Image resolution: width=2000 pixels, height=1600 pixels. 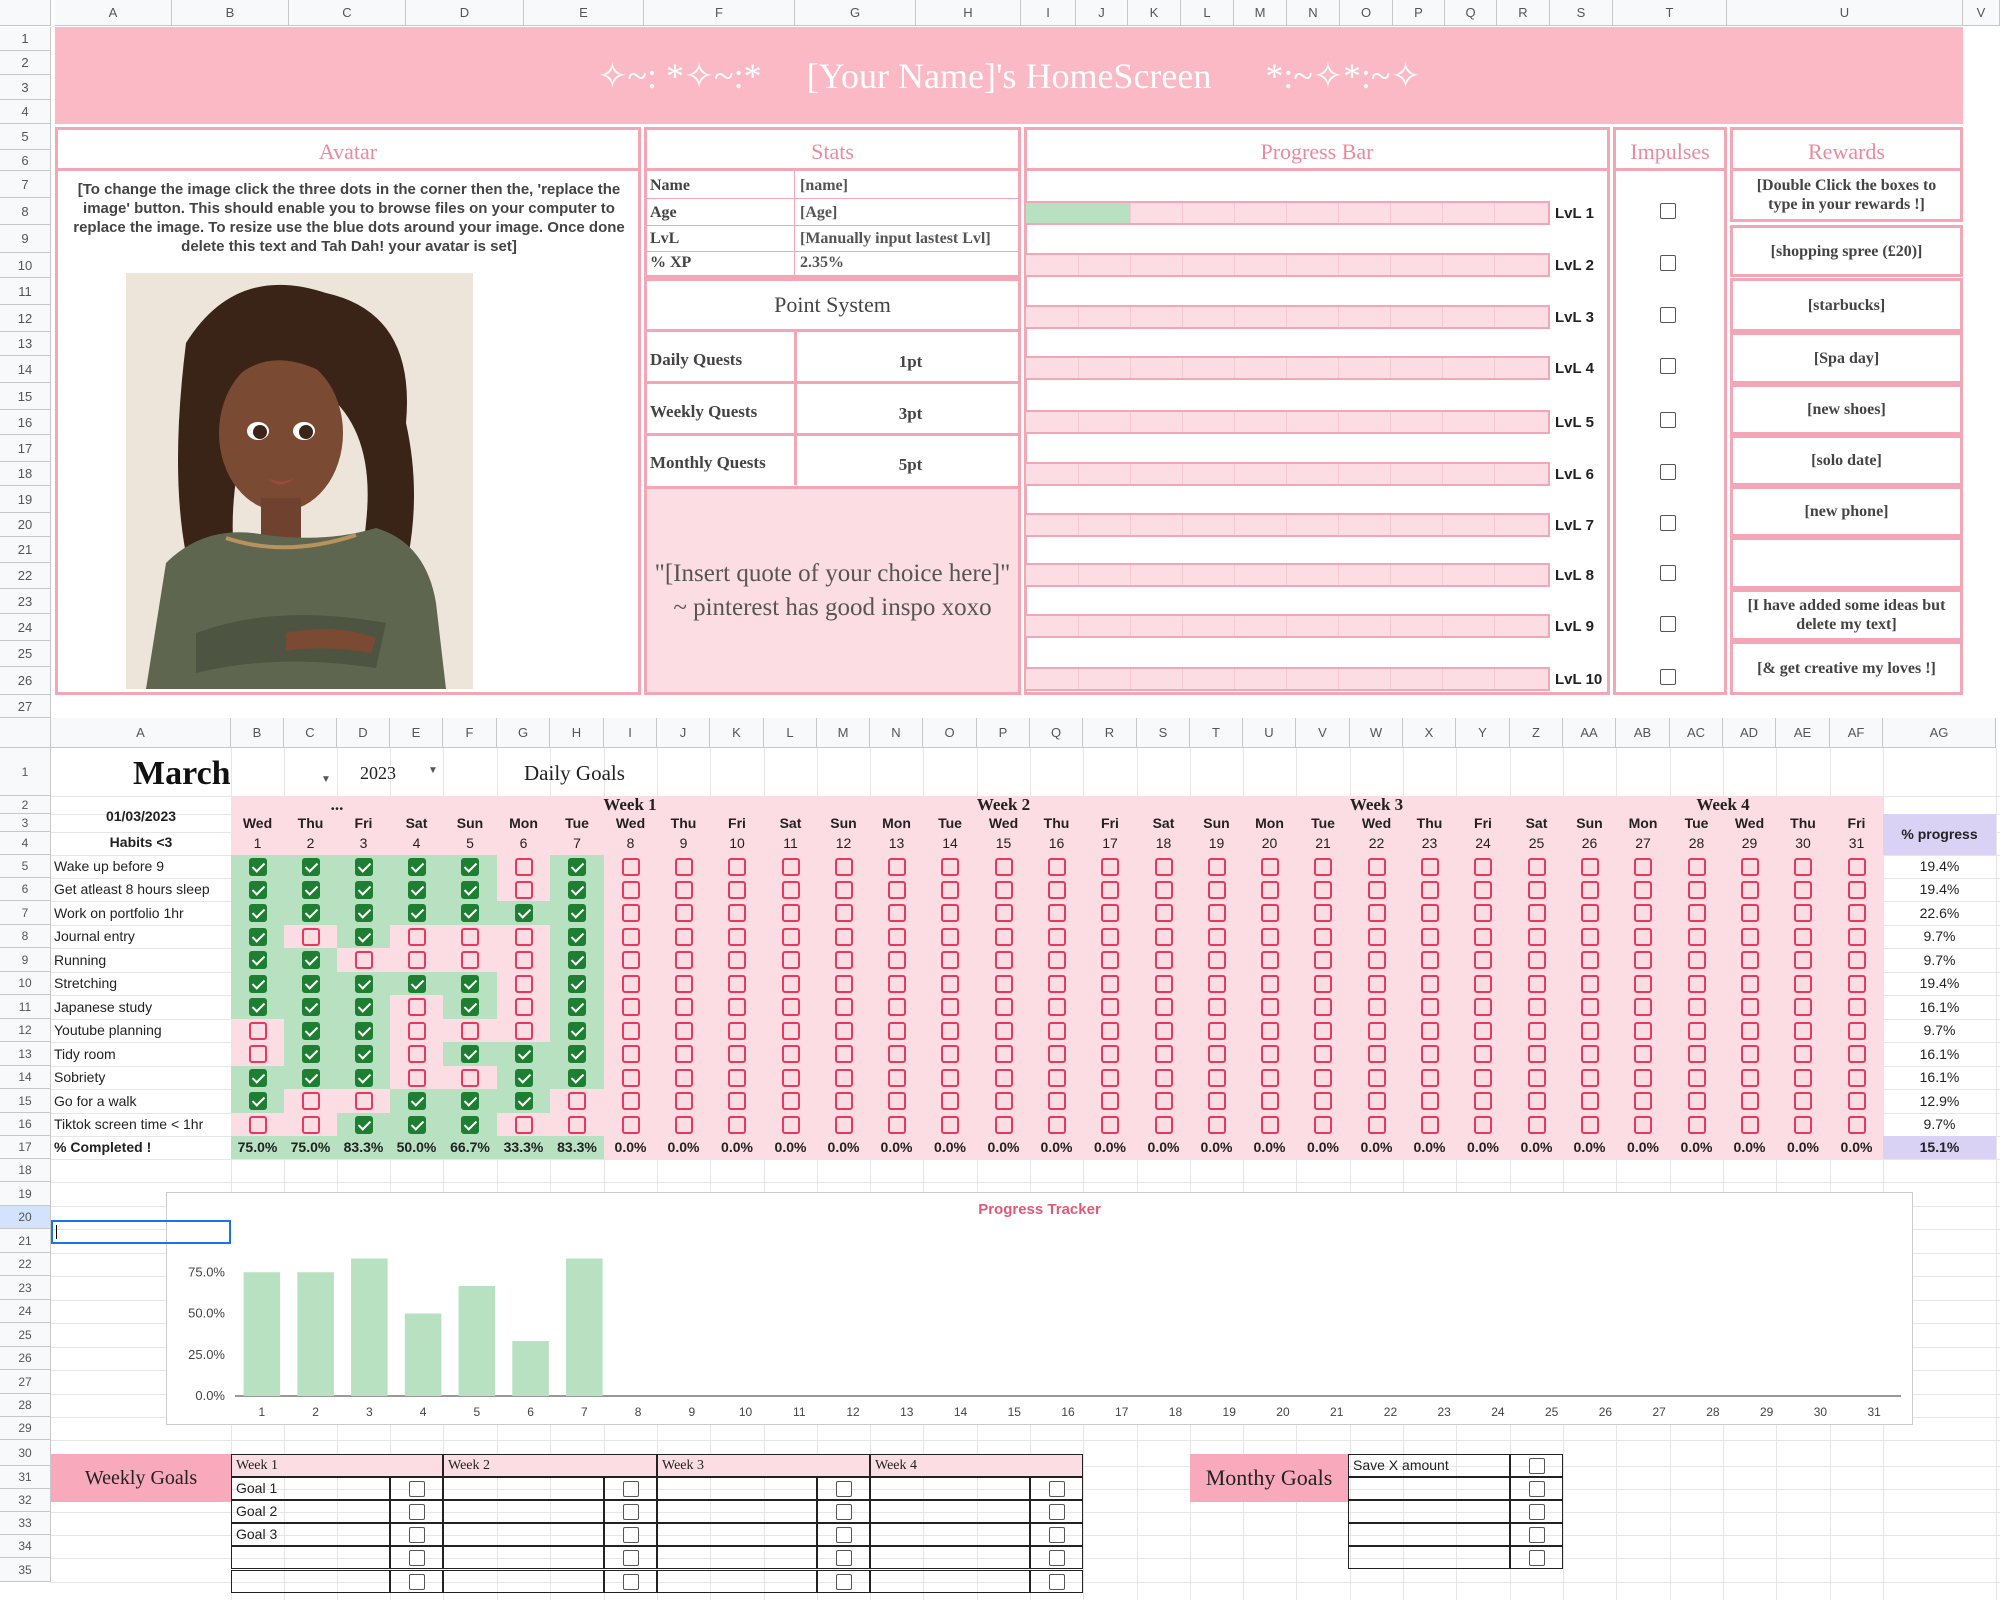 What do you see at coordinates (1523, 13) in the screenshot?
I see `column-header: R` at bounding box center [1523, 13].